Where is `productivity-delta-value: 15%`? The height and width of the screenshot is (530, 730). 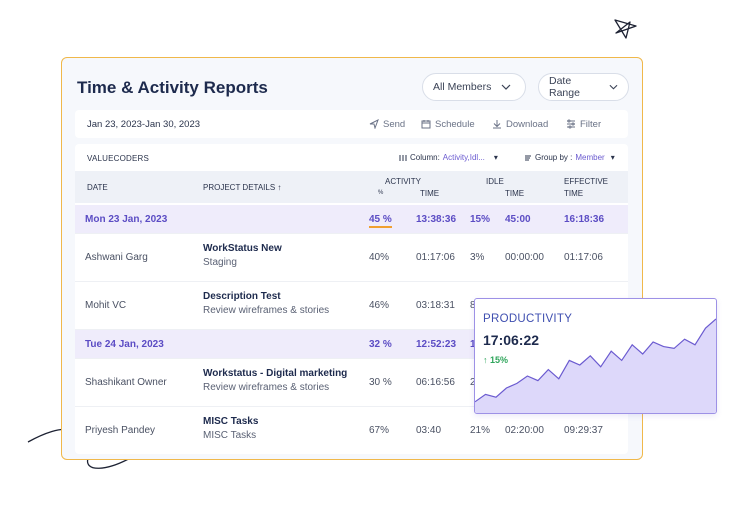 productivity-delta-value: 15% is located at coordinates (499, 360).